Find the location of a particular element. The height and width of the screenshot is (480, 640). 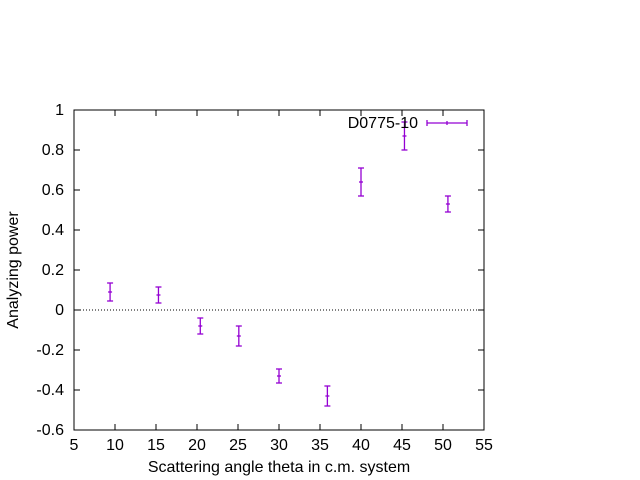

x-tick-label: 30 is located at coordinates (279, 445).